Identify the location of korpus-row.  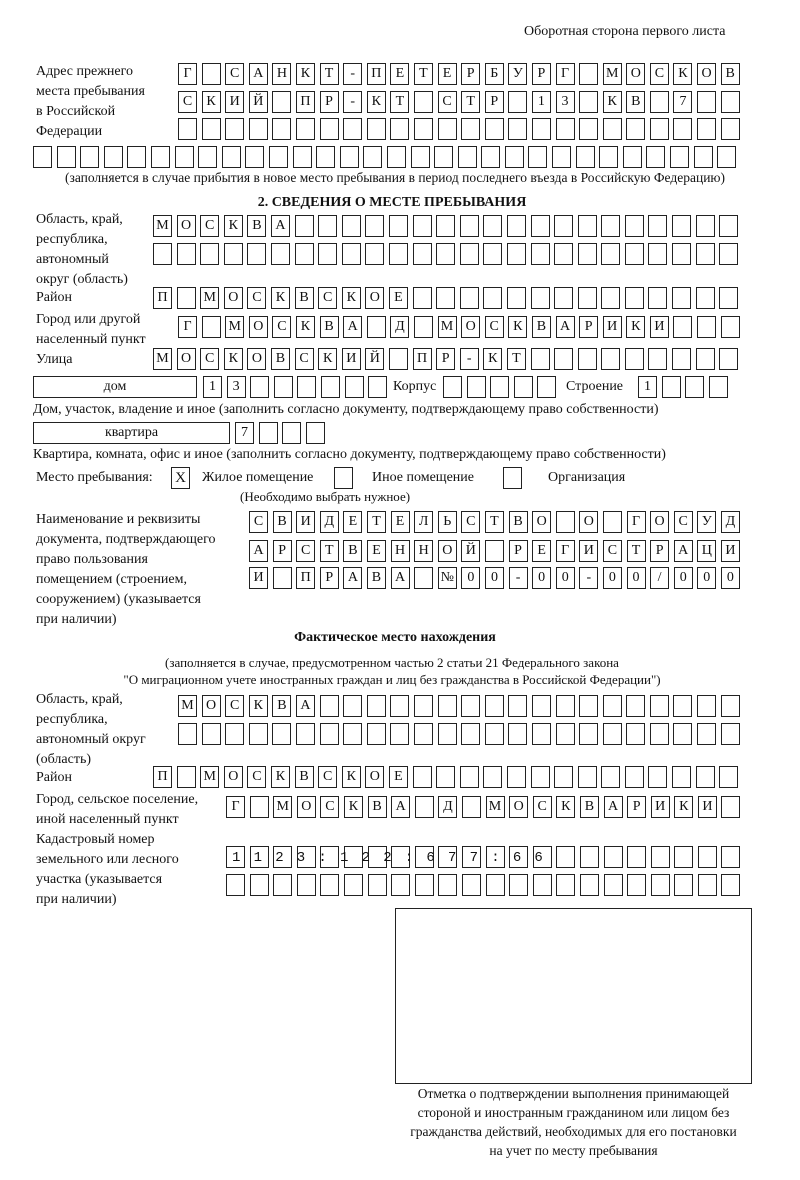
(502, 387).